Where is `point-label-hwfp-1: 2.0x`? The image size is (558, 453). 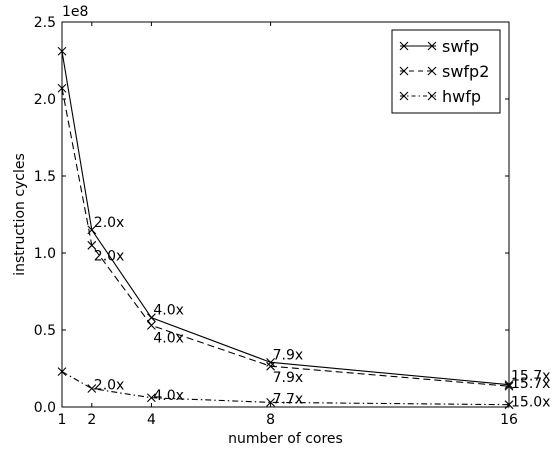 point-label-hwfp-1: 2.0x is located at coordinates (109, 386).